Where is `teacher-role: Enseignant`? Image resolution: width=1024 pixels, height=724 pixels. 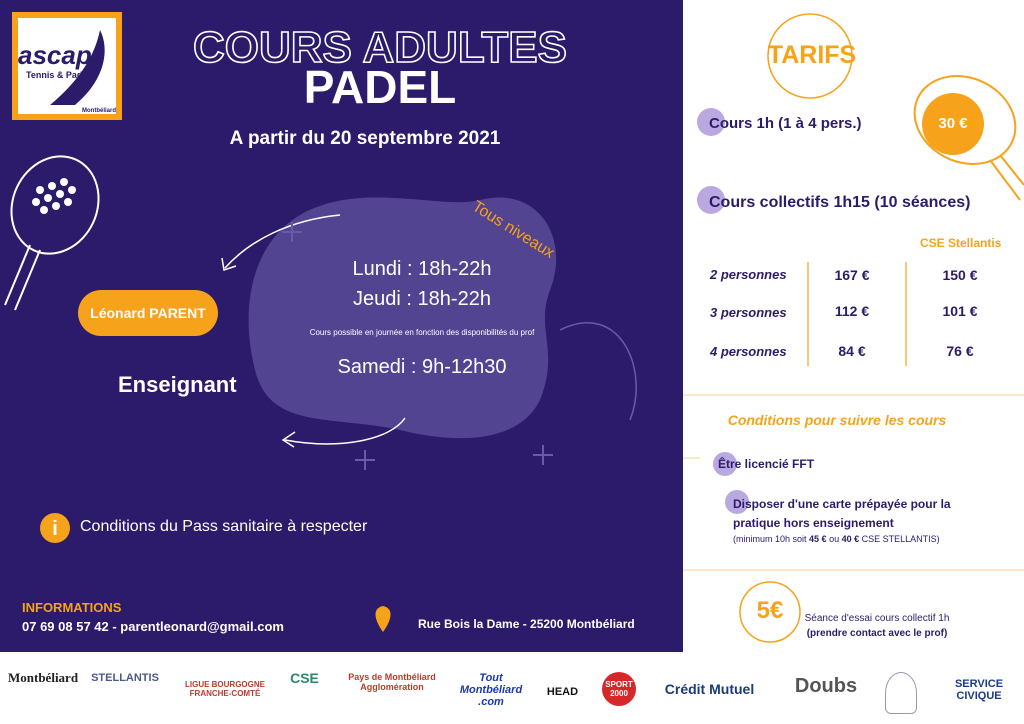
teacher-role: Enseignant is located at coordinates (177, 384).